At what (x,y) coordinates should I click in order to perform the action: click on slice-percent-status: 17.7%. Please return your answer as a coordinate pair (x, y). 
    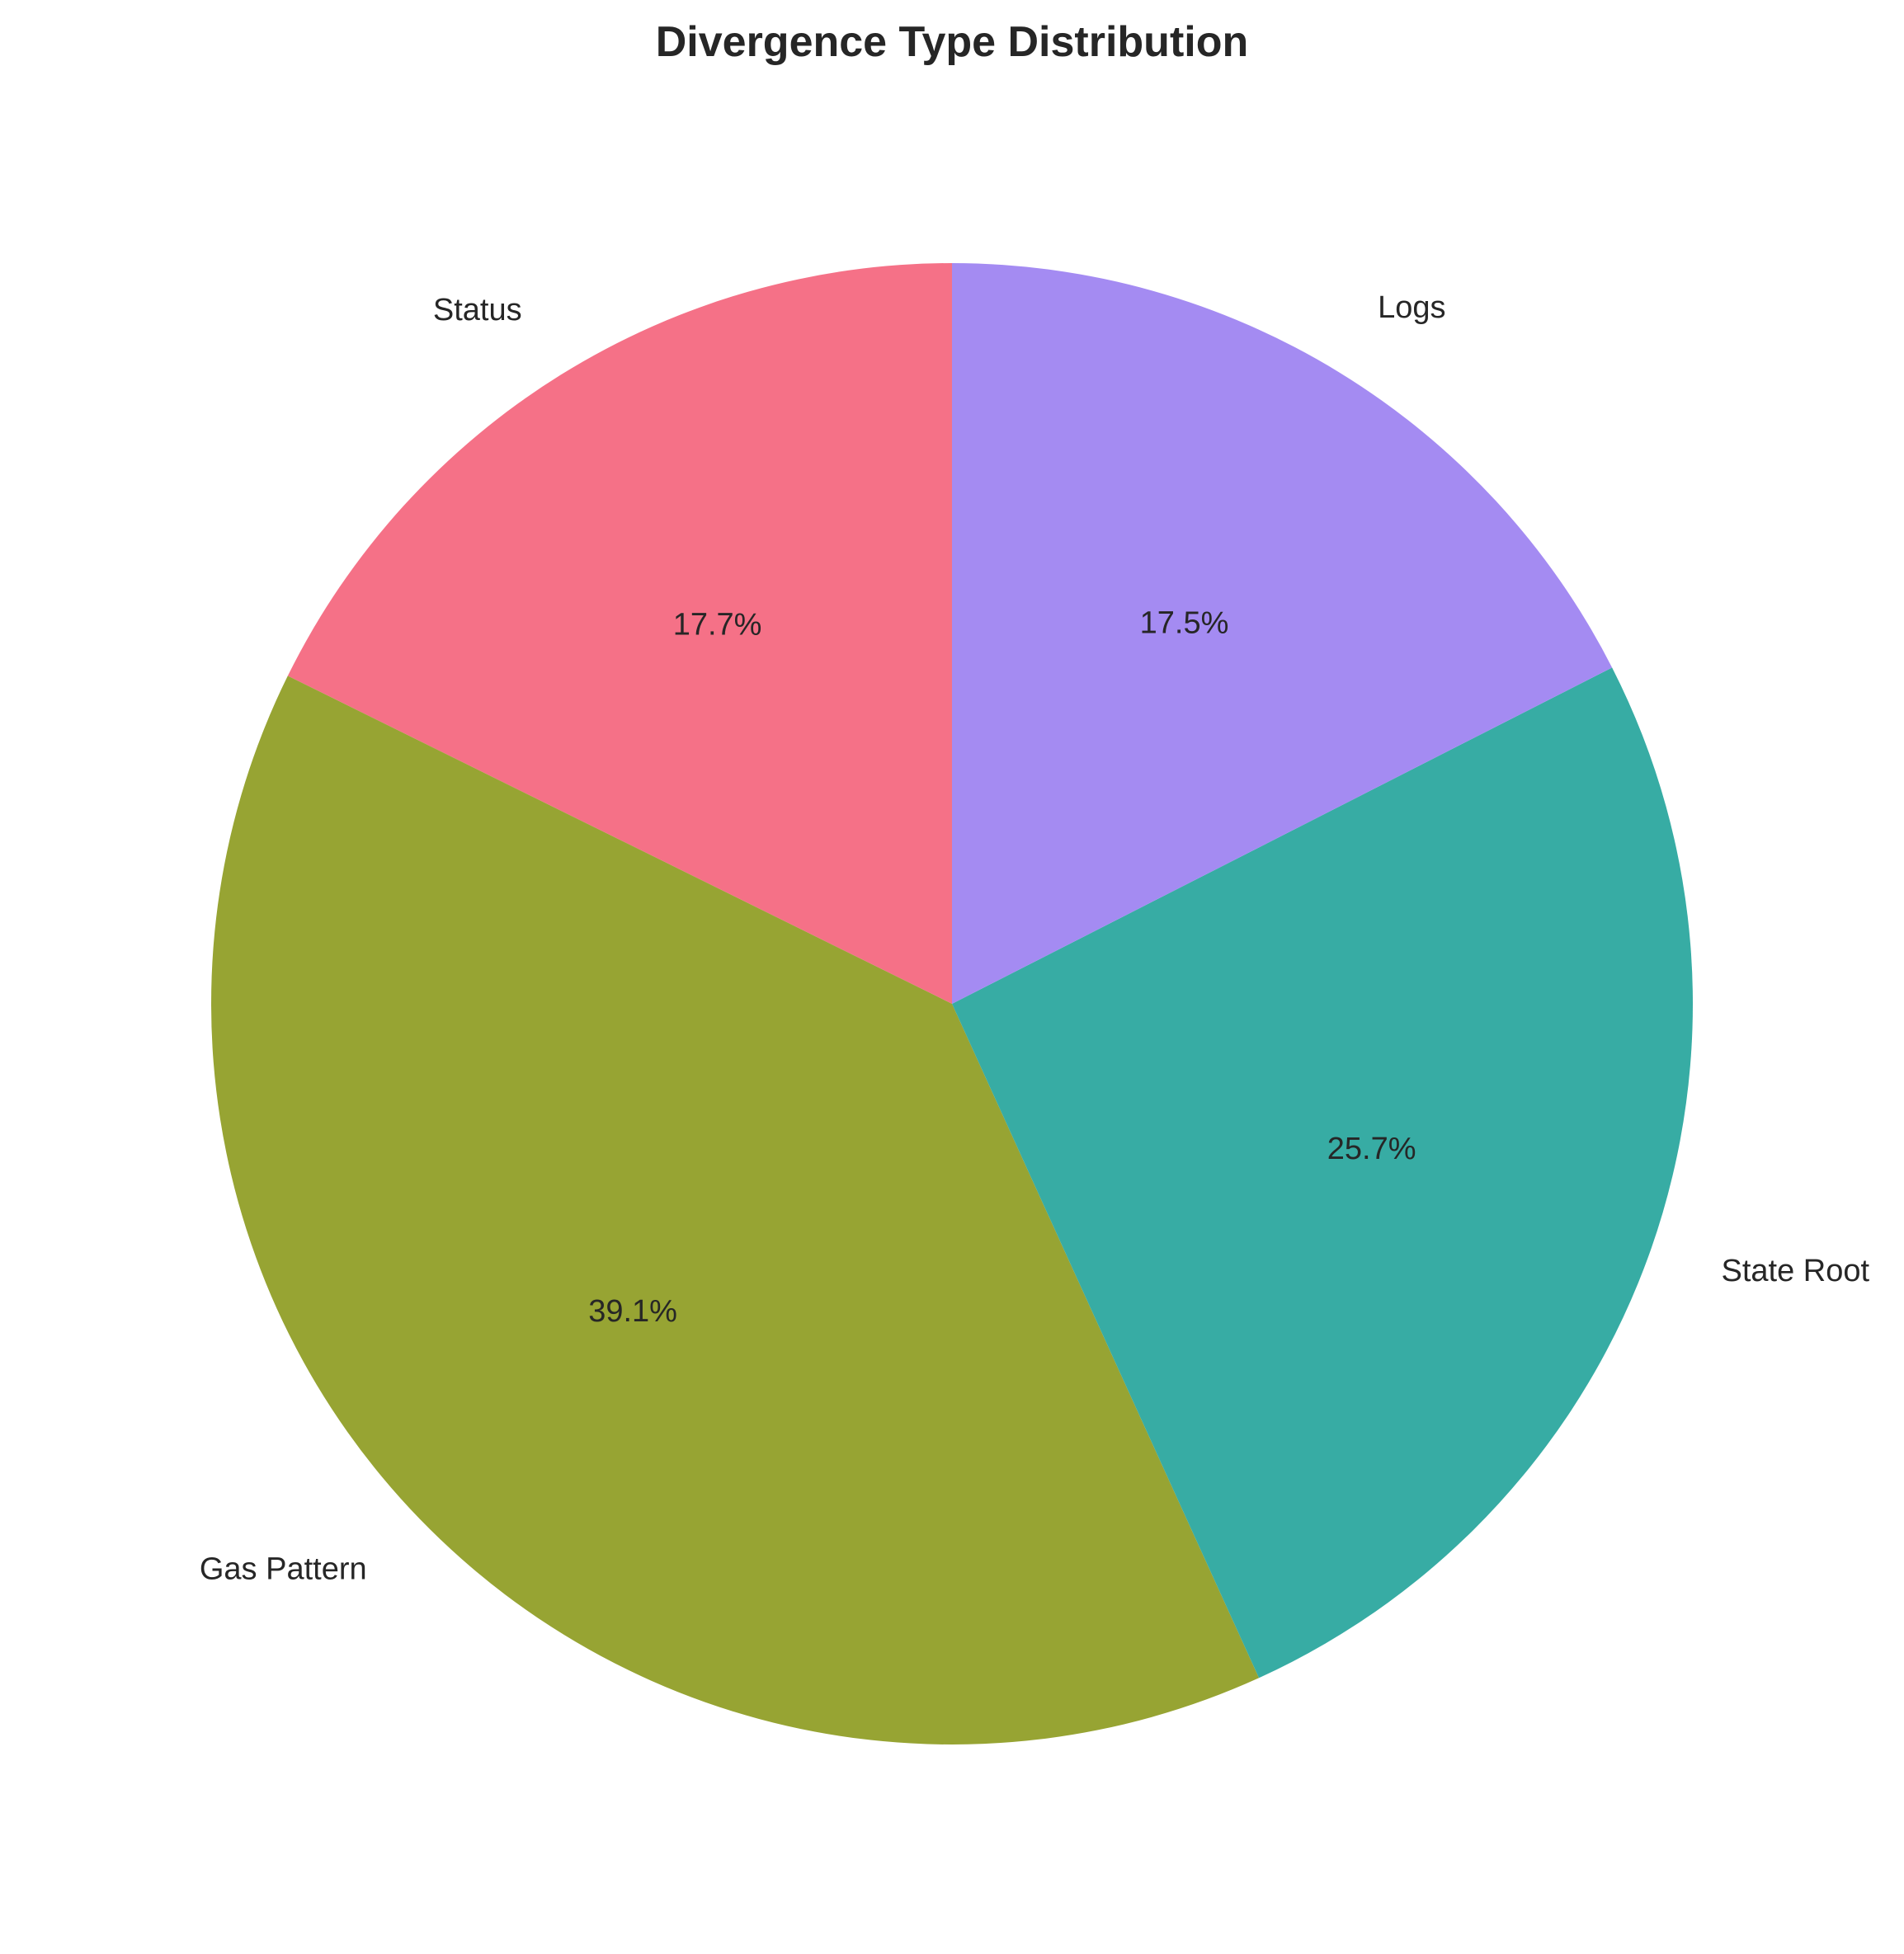
    Looking at the image, I should click on (717, 624).